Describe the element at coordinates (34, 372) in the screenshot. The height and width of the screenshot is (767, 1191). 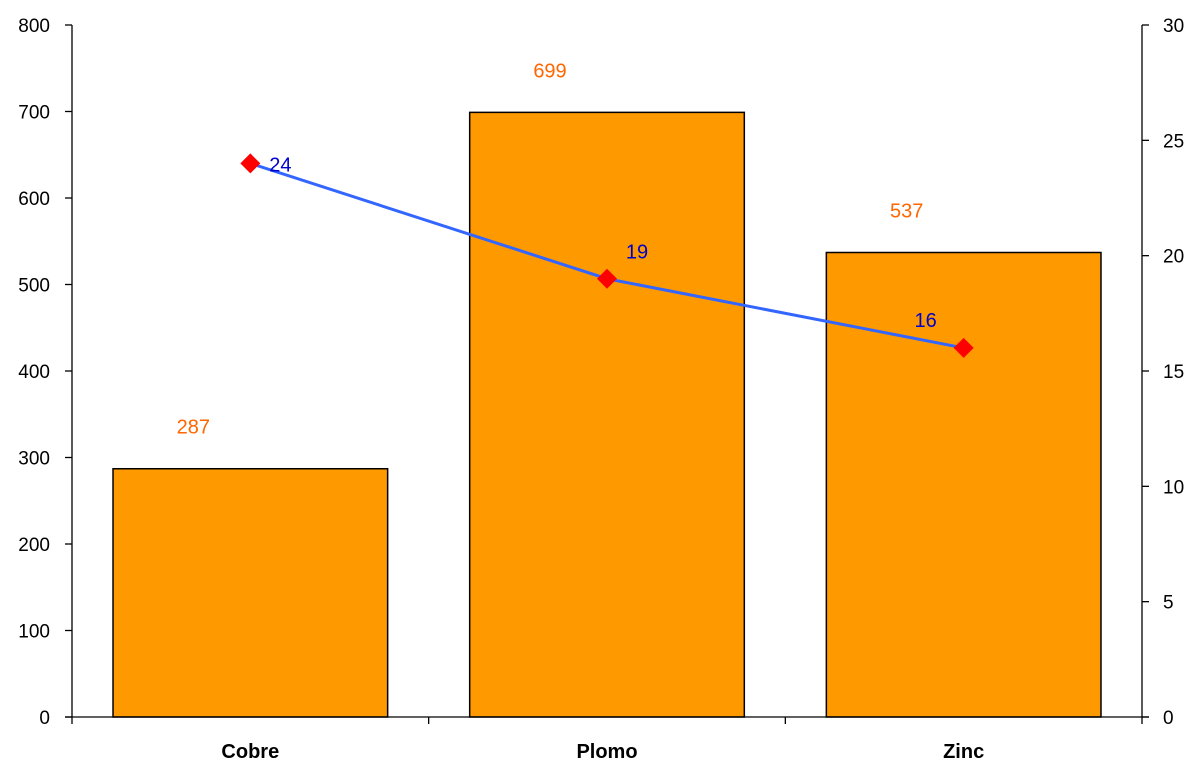
I see `left-tick-label: 400` at that location.